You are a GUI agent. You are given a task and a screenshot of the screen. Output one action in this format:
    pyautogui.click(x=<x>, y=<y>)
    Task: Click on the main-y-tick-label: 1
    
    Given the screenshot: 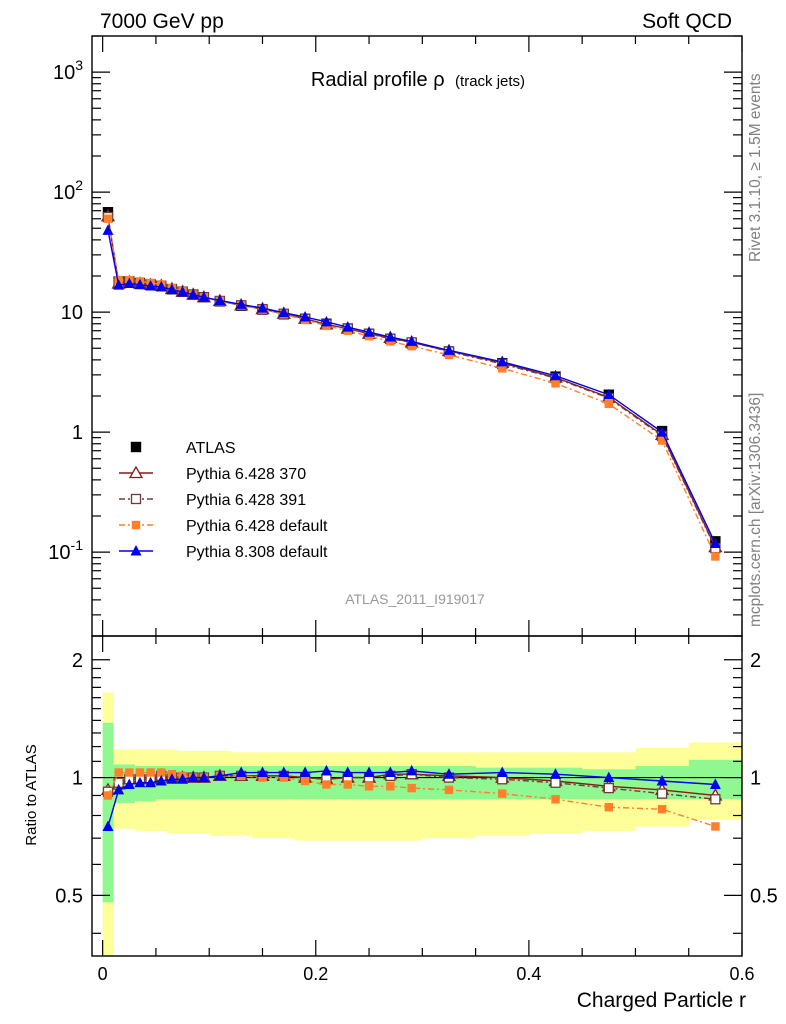 What is the action you would take?
    pyautogui.click(x=77, y=433)
    